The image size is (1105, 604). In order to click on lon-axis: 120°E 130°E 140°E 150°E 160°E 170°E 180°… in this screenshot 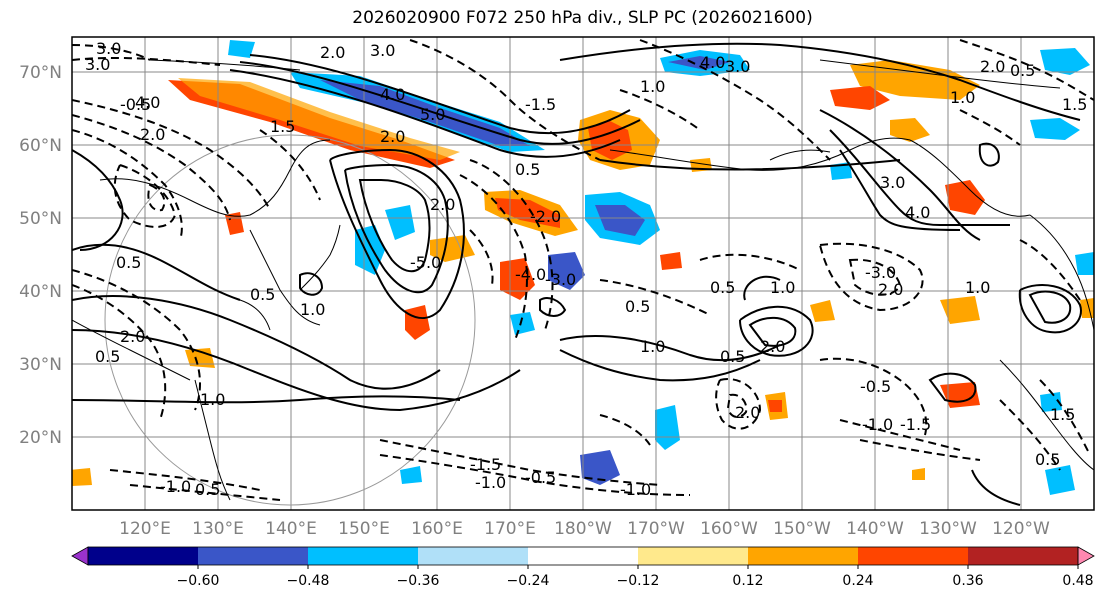, I will do `click(584, 529)`.